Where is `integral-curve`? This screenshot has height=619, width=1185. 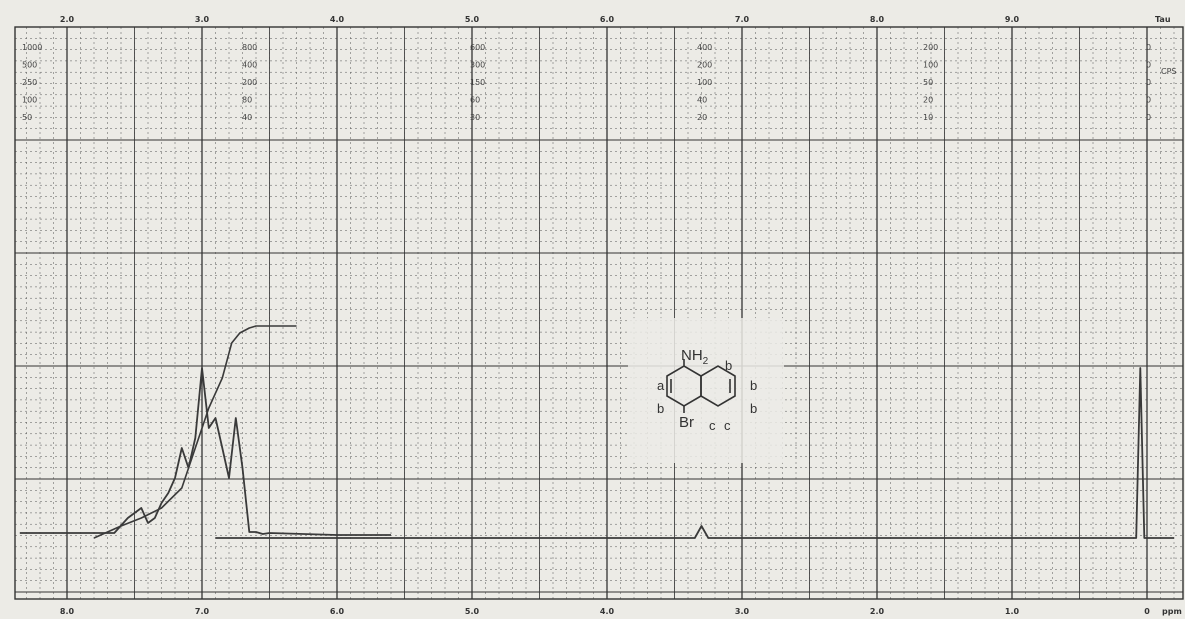
integral-curve is located at coordinates (195, 432).